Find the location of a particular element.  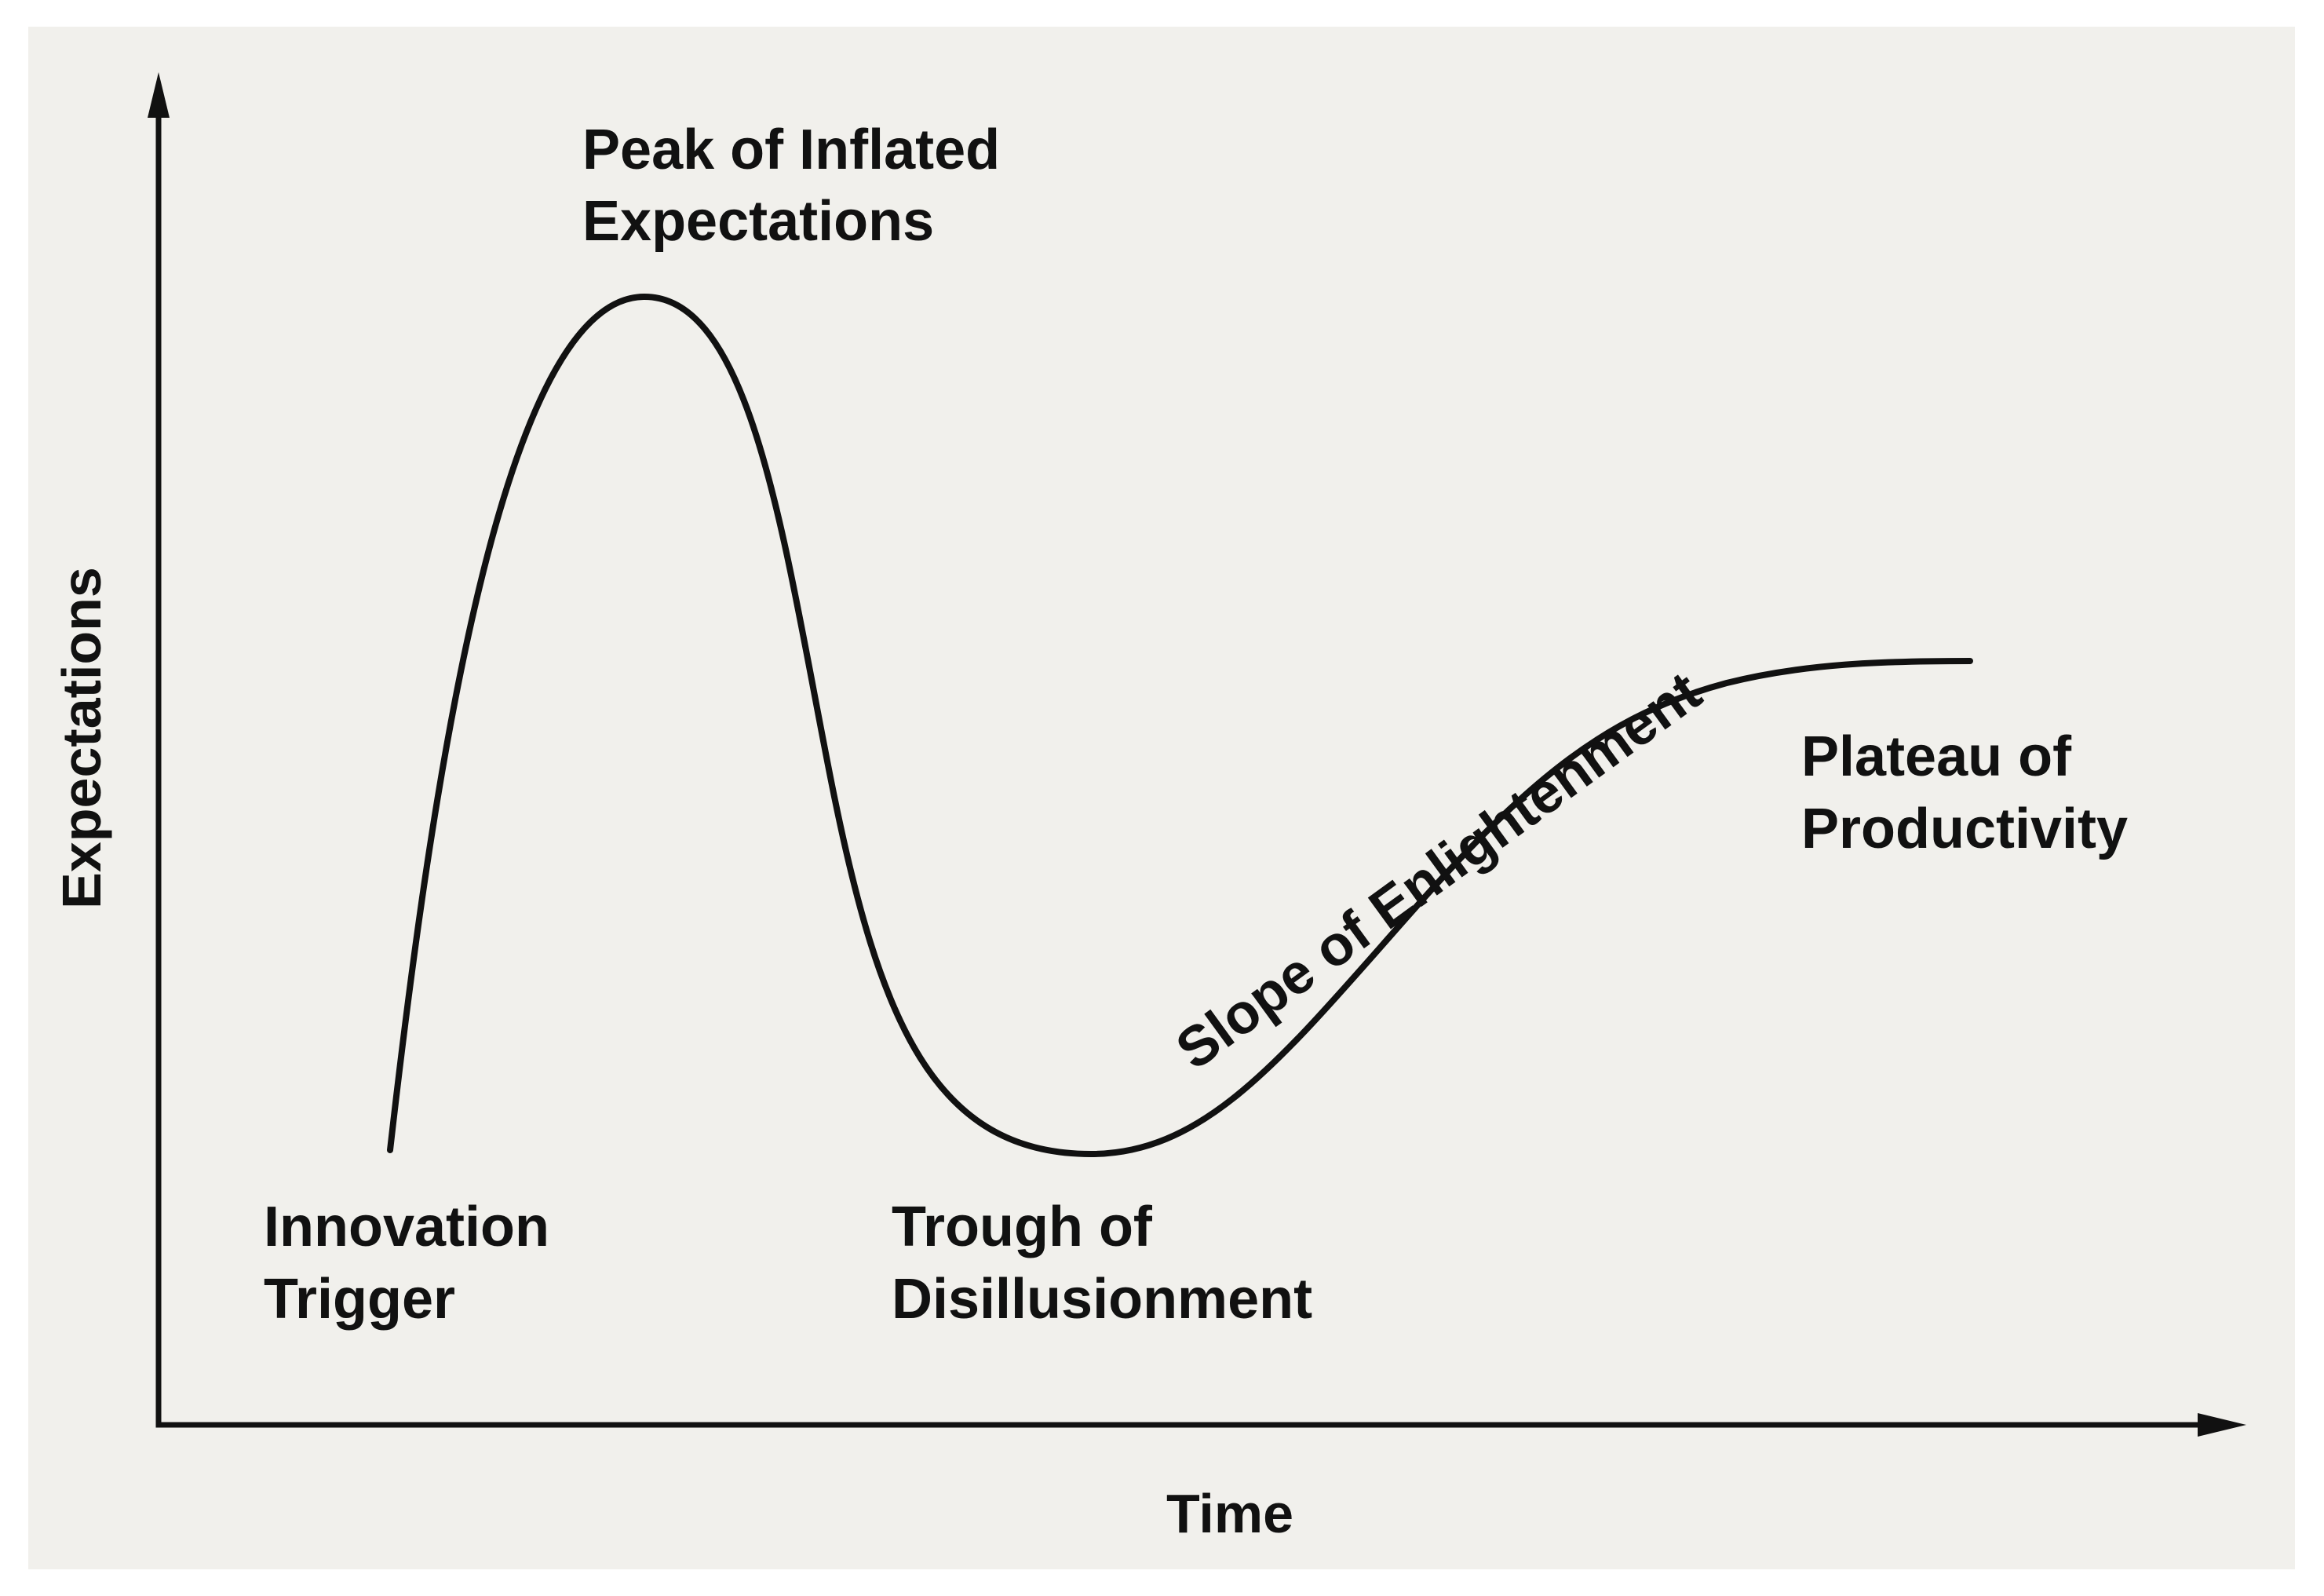

innovation-trigger-line-2: Trigger is located at coordinates (359, 1299).